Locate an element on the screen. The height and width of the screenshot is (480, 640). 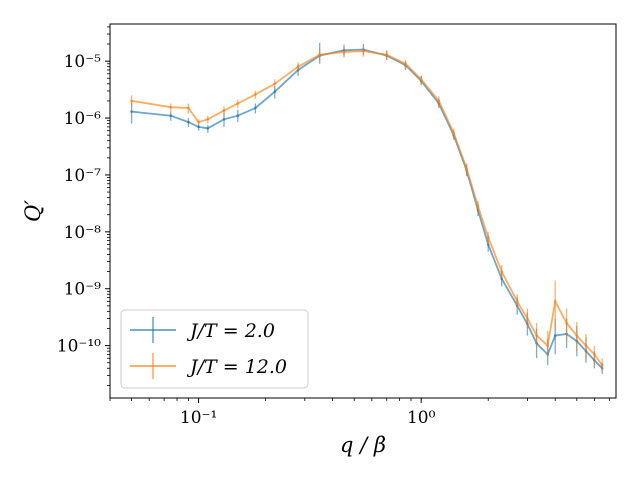
y-tick-label: 10⁻⁸ is located at coordinates (83, 233).